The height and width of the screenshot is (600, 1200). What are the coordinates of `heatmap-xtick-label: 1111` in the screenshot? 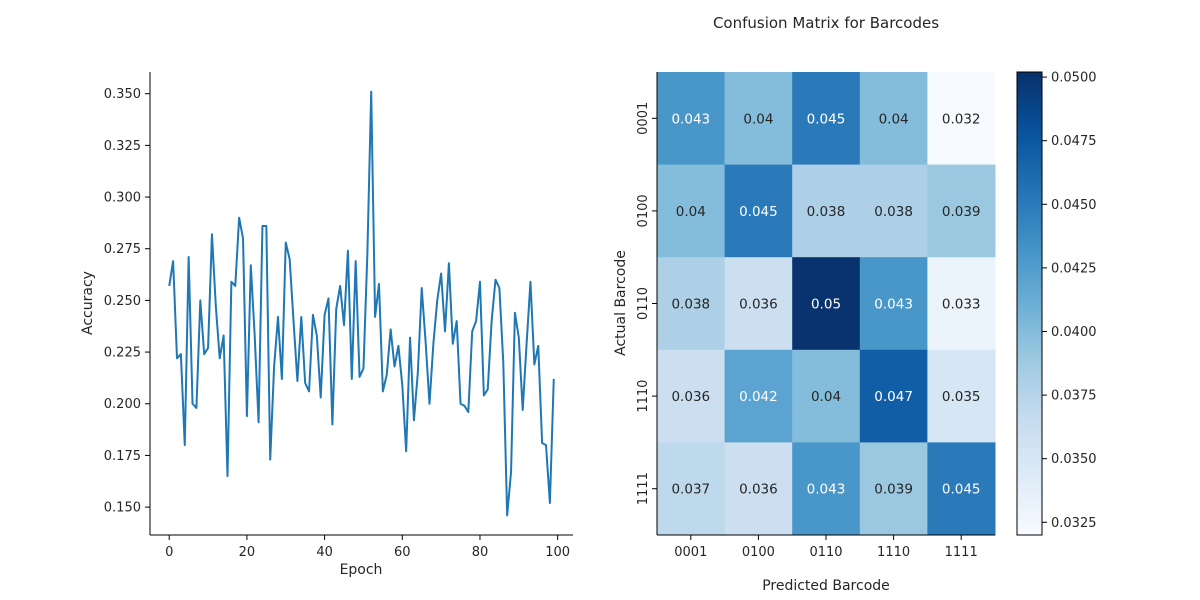 It's located at (961, 552).